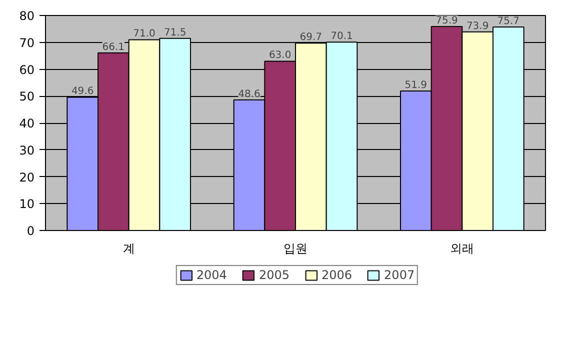 The height and width of the screenshot is (344, 572). Describe the element at coordinates (447, 21) in the screenshot. I see `text: 75.9` at that location.